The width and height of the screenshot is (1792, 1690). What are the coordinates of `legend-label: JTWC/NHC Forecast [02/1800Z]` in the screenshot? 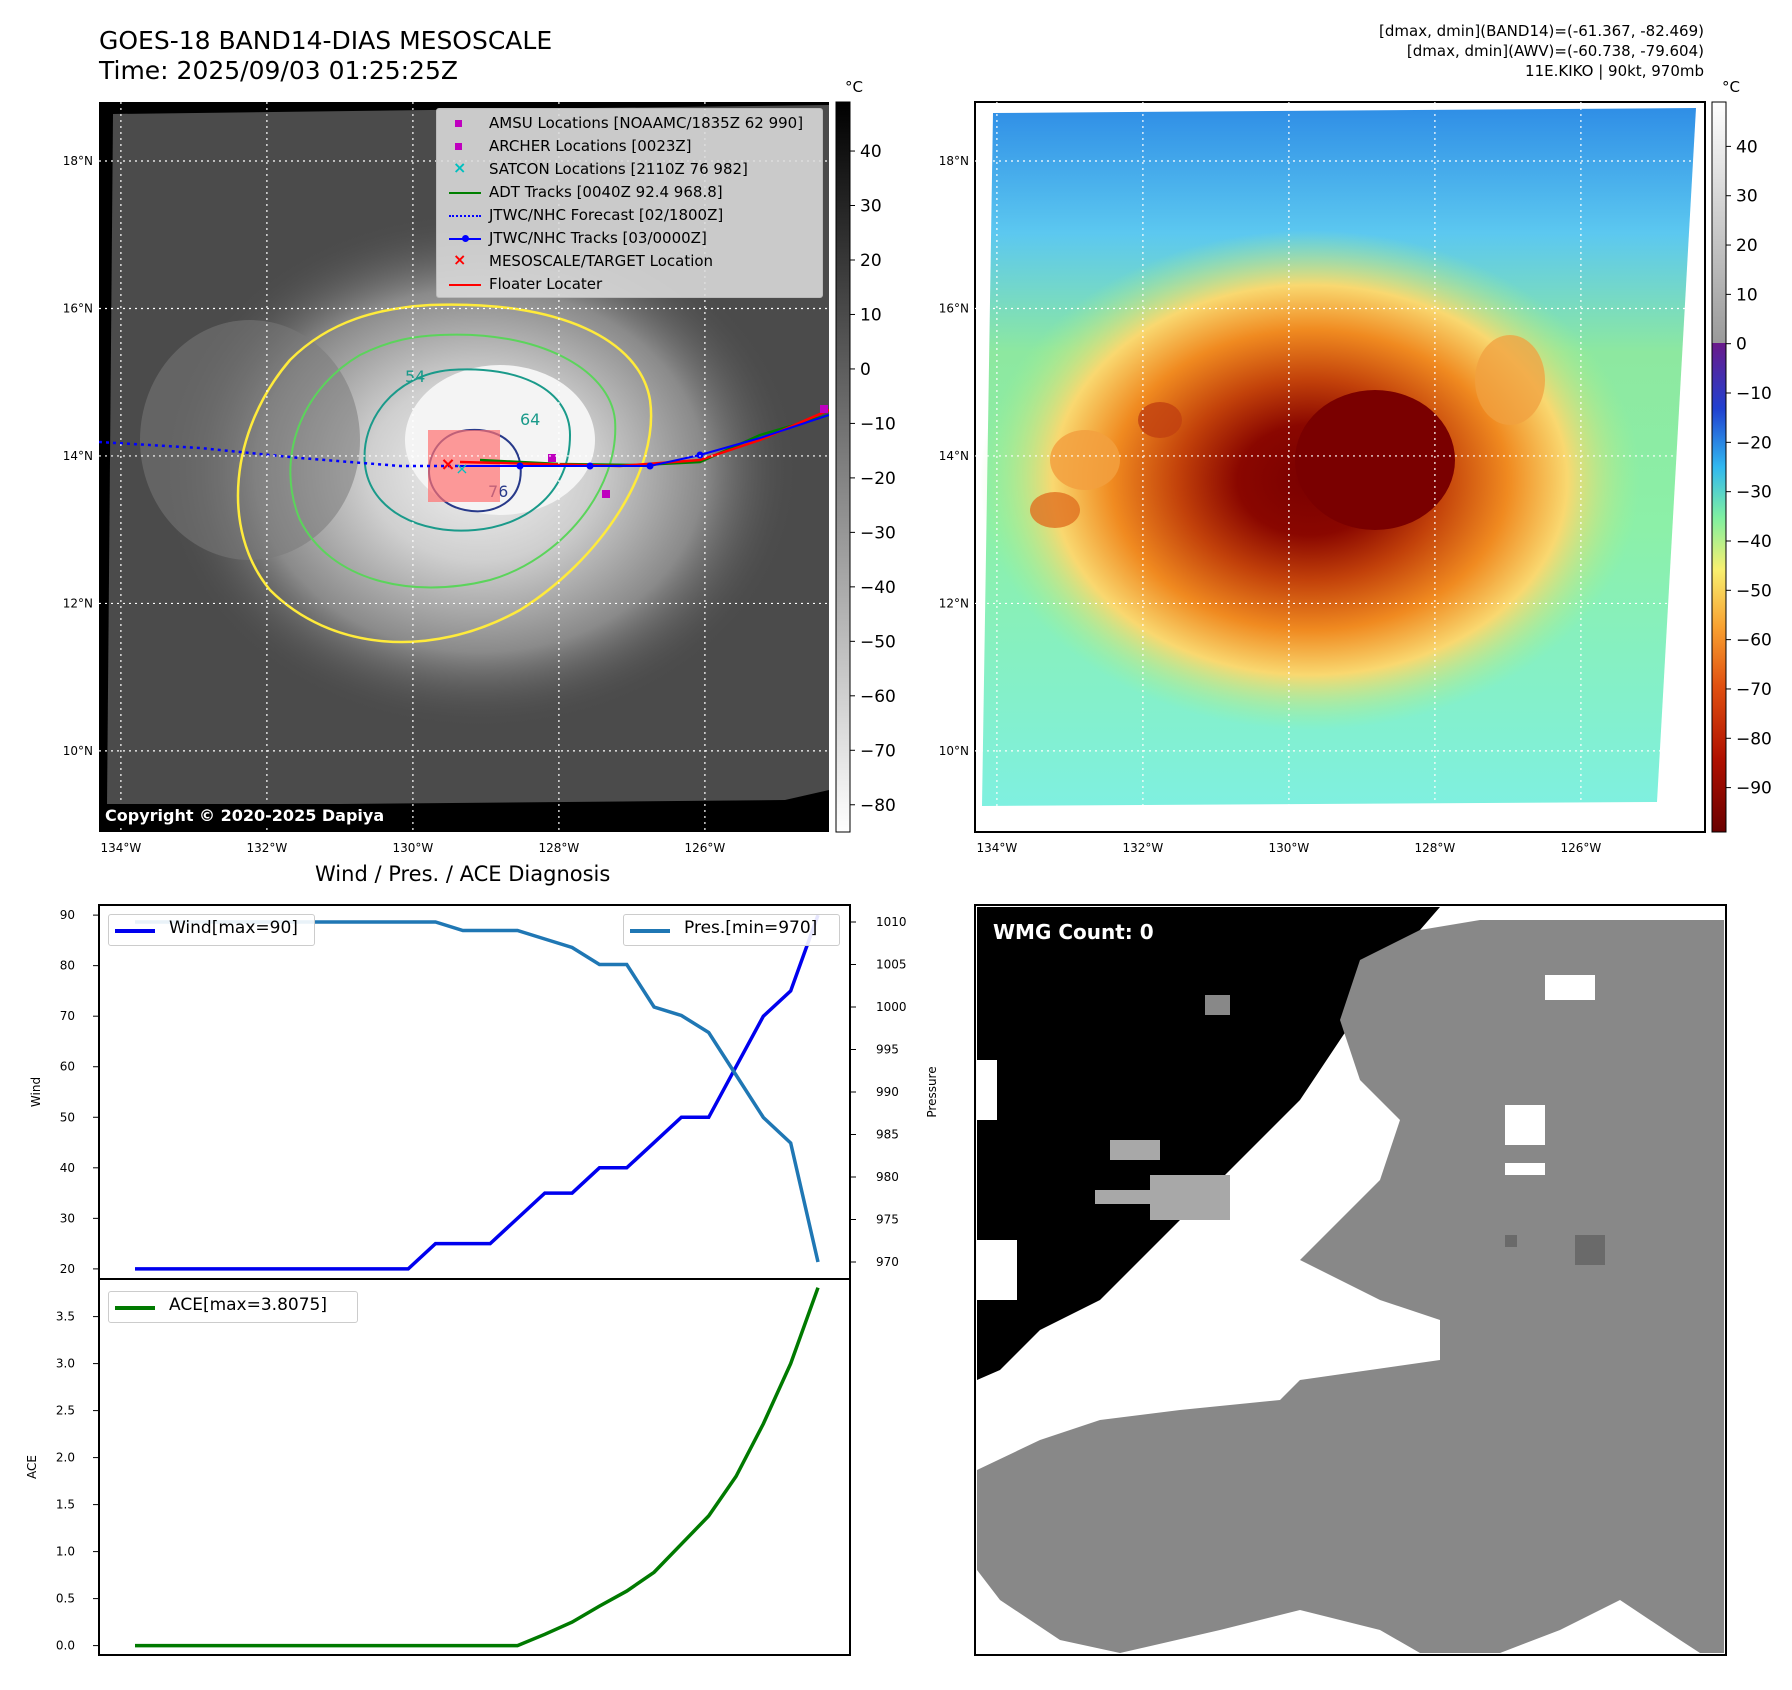 It's located at (606, 215).